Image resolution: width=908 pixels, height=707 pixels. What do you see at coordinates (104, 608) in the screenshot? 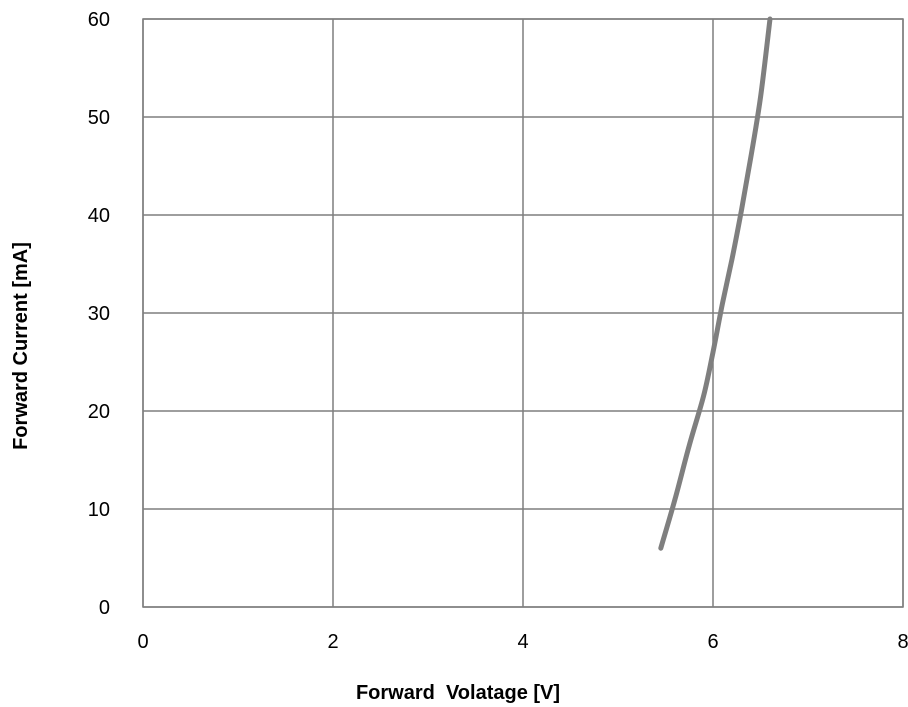
I see `y-tick-label: 0` at bounding box center [104, 608].